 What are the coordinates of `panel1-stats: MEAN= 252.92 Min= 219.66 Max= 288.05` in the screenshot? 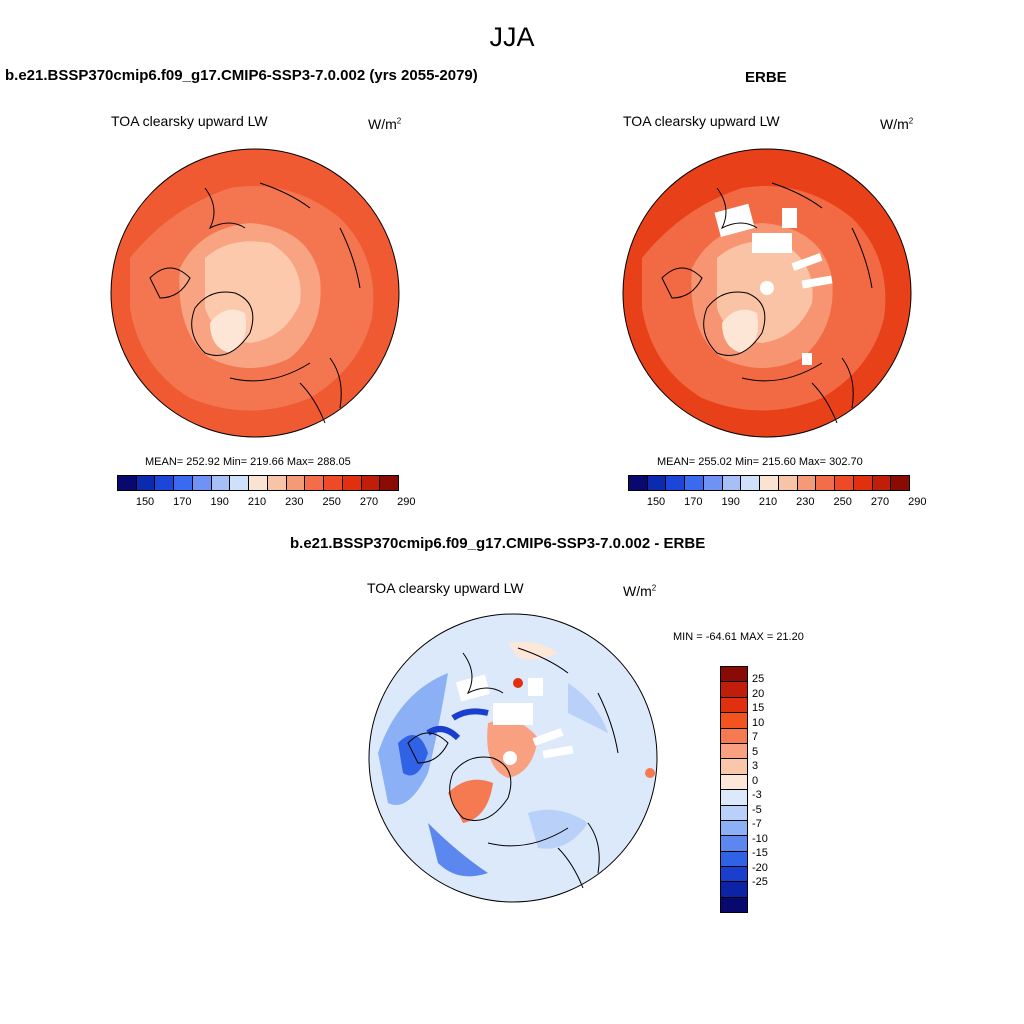 It's located at (248, 462).